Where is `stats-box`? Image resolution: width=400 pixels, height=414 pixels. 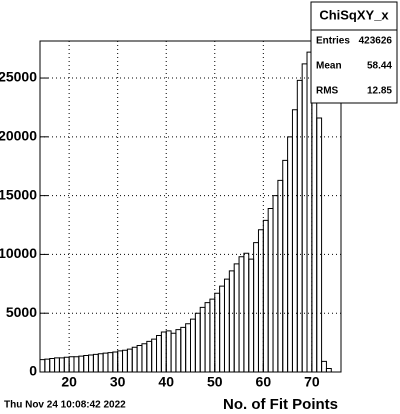 stats-box is located at coordinates (354, 52).